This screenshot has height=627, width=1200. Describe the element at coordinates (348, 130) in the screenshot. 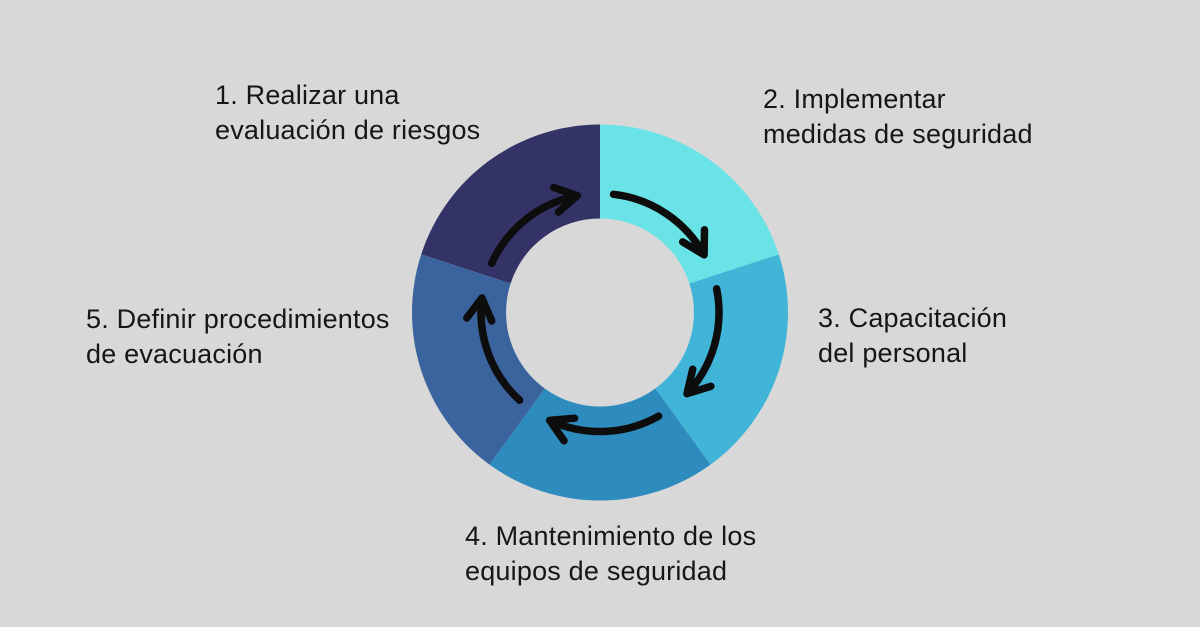

I see `step-label-1-line2: evaluación de riesgos` at that location.